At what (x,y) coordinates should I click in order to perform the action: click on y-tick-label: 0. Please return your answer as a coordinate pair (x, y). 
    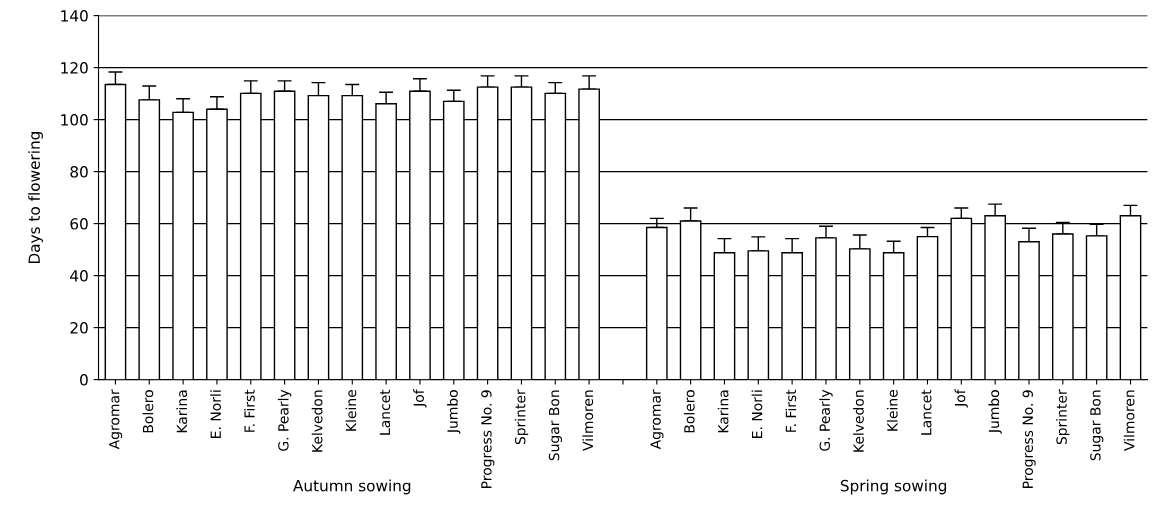
    Looking at the image, I should click on (84, 380).